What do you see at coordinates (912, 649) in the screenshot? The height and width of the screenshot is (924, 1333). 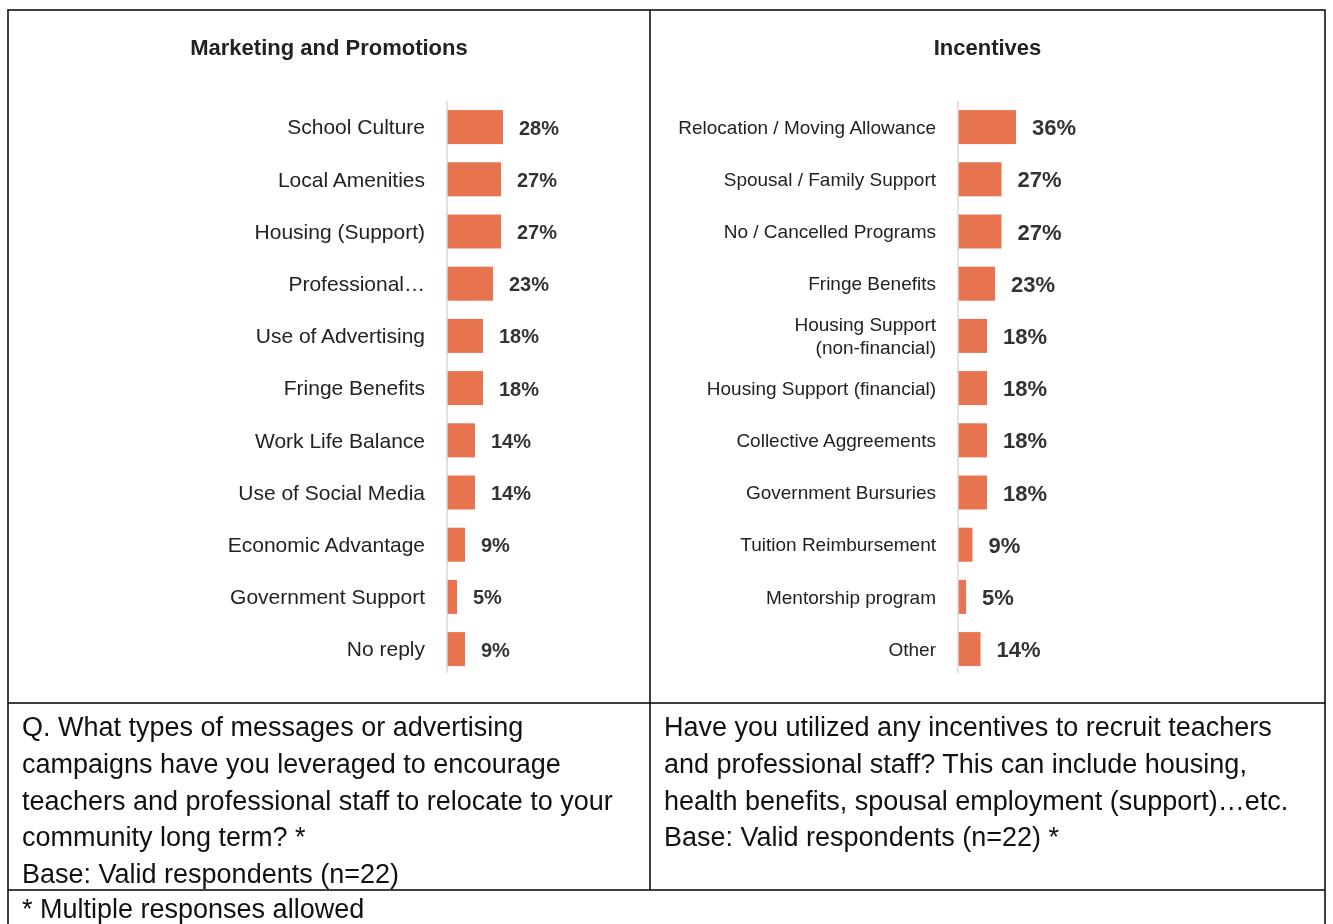 I see `y-tick-label: Other` at bounding box center [912, 649].